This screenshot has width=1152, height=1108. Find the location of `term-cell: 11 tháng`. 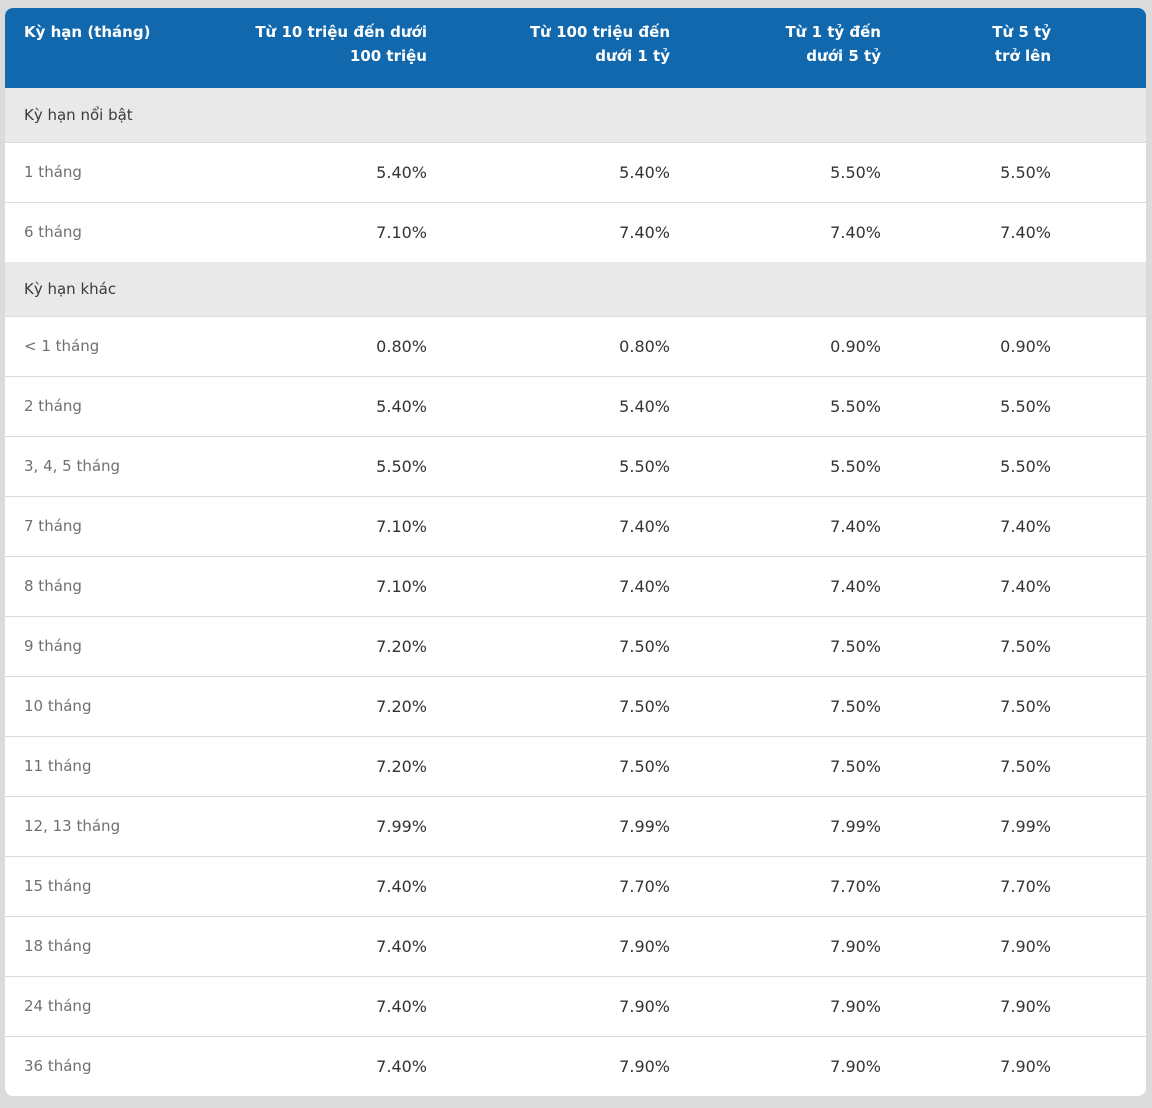

term-cell: 11 tháng is located at coordinates (122, 765).